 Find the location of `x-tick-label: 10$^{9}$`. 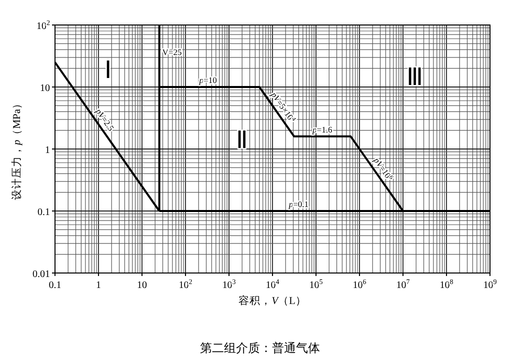

x-tick-label: 10$^{9}$ is located at coordinates (490, 284).